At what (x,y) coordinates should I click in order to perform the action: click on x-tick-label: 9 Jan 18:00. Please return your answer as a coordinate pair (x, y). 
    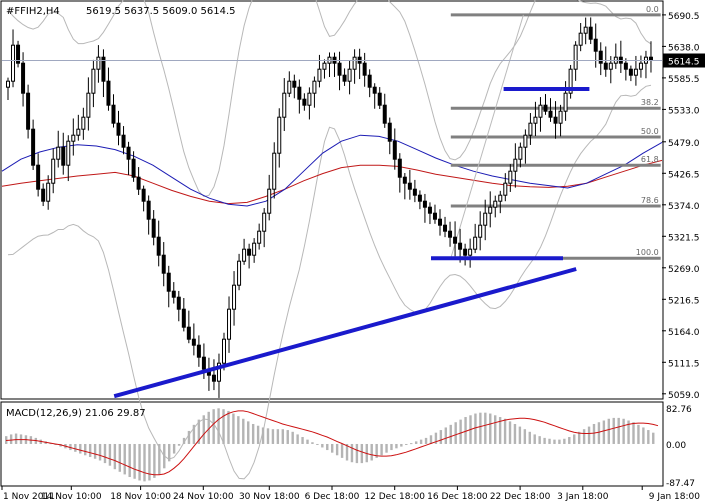
    Looking at the image, I should click on (675, 497).